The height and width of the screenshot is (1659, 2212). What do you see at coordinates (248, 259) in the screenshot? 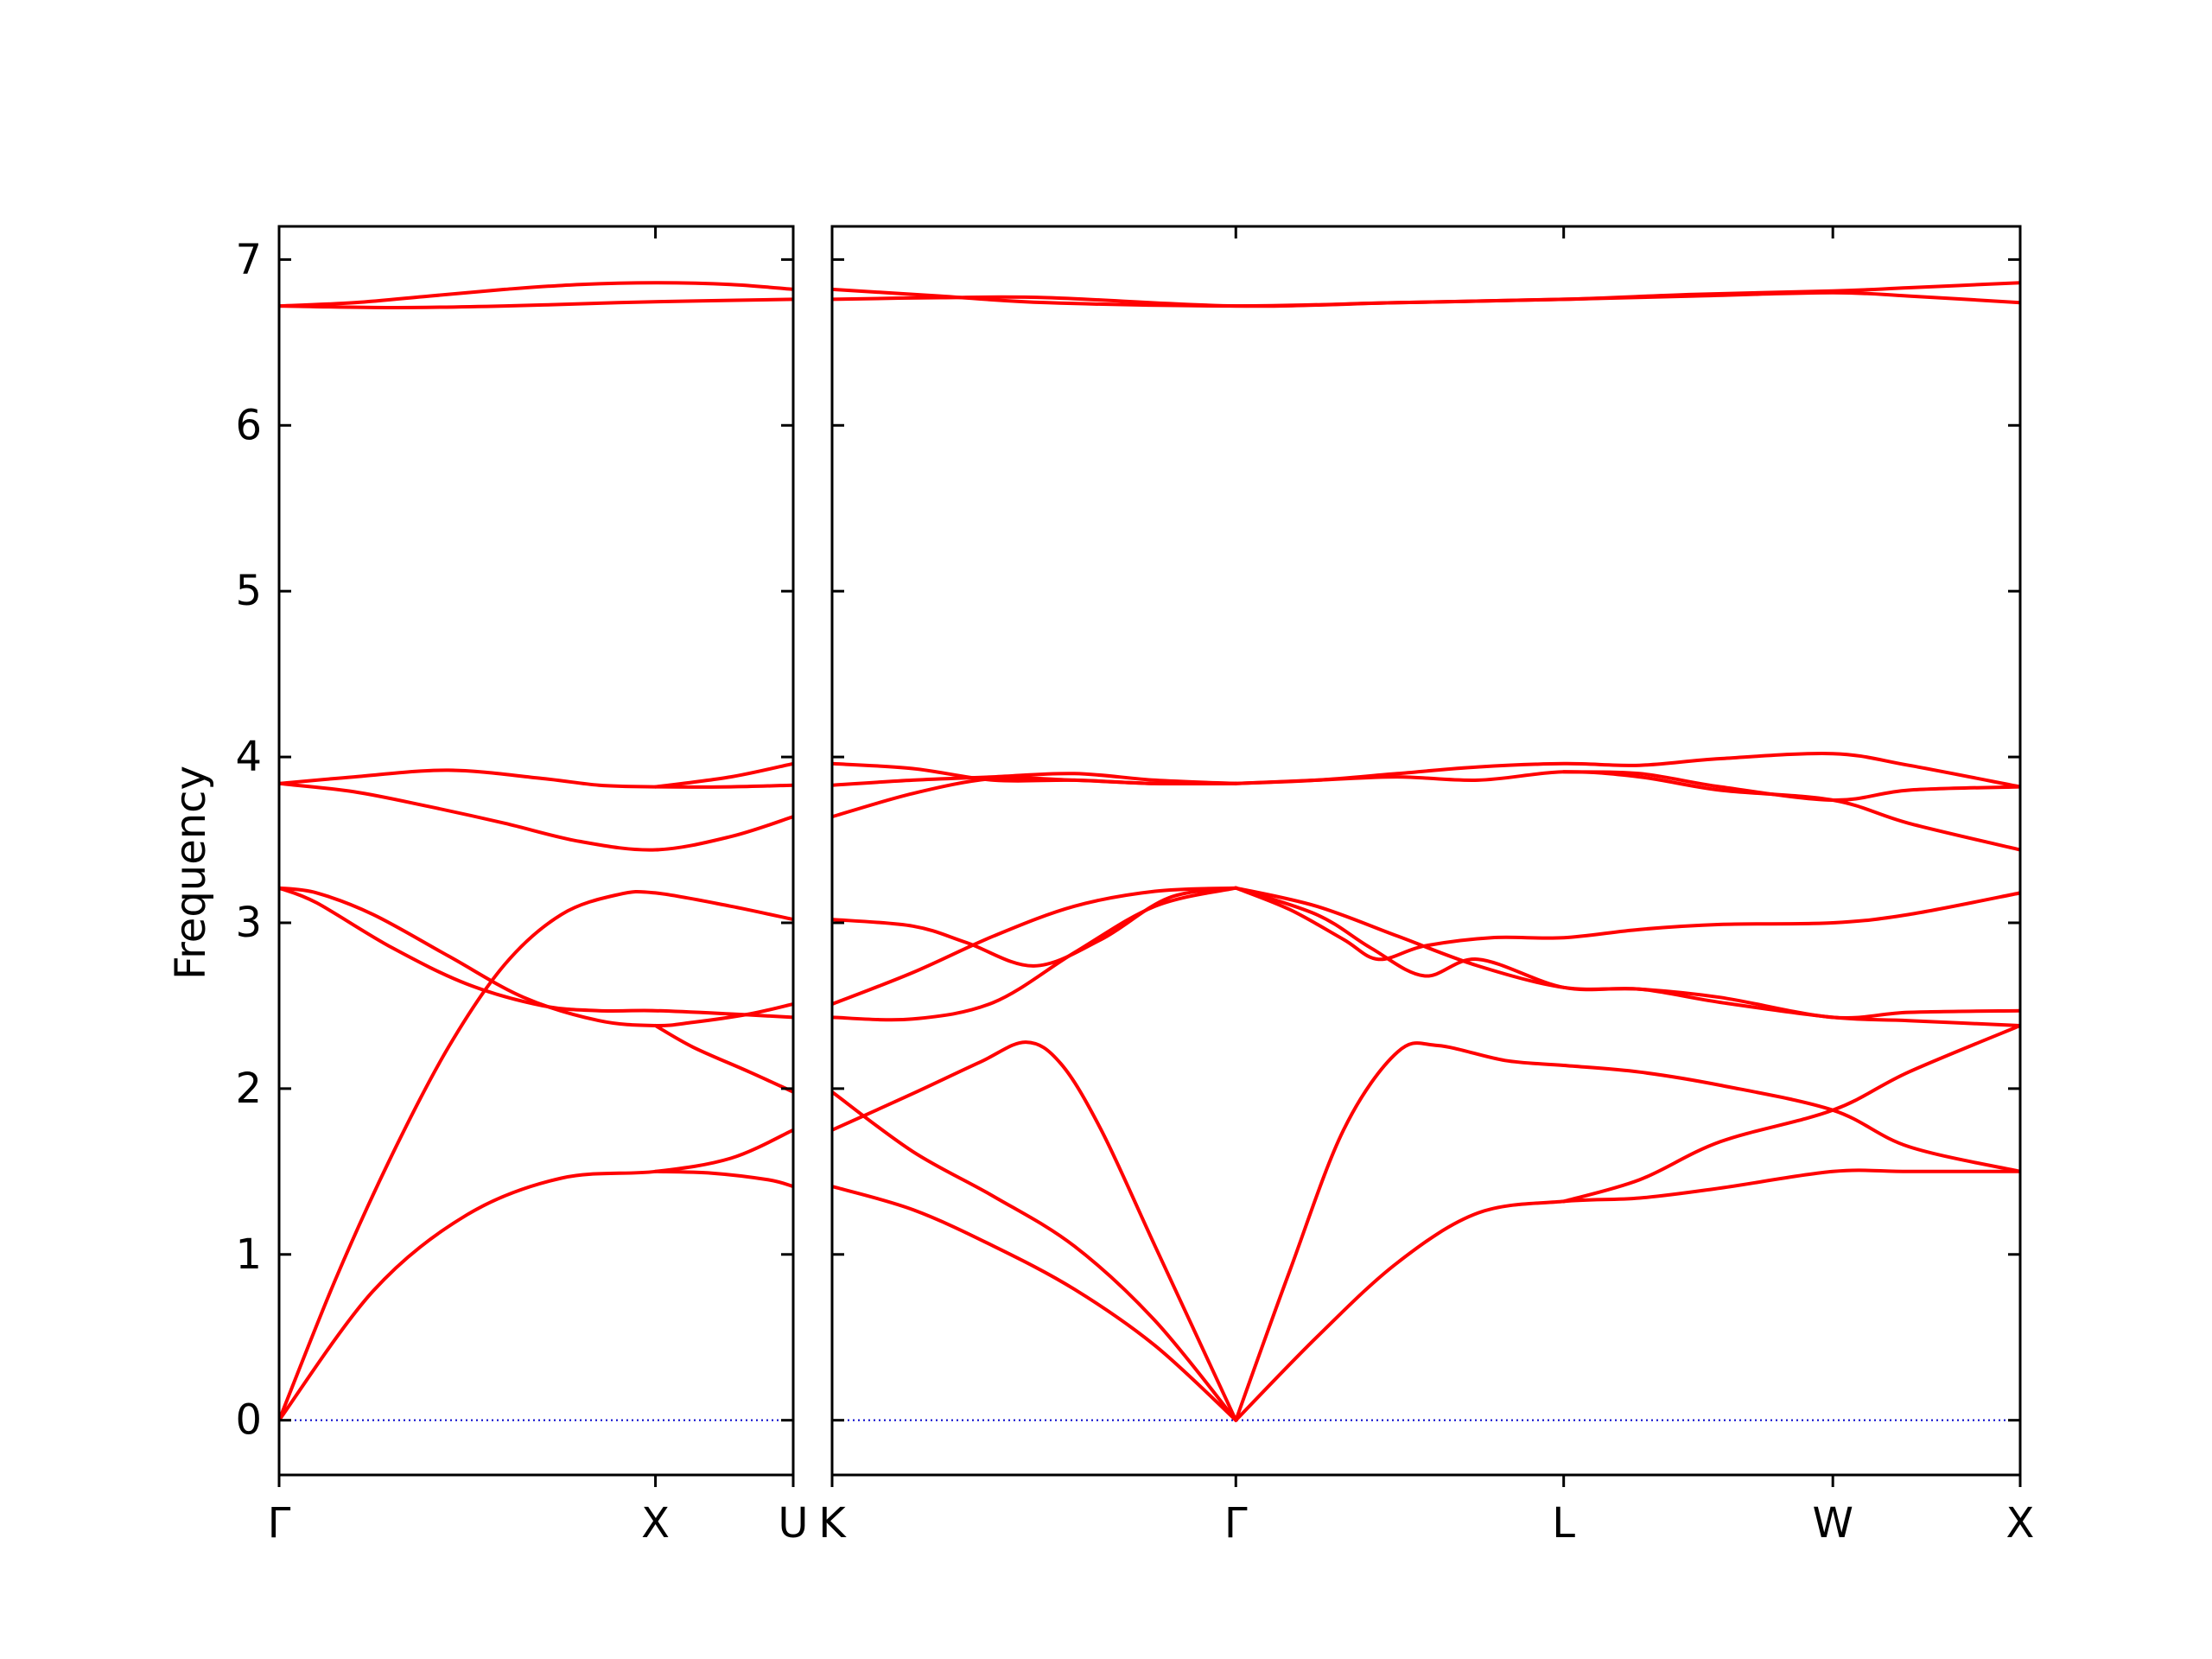
I see `y-tick-label: 7` at bounding box center [248, 259].